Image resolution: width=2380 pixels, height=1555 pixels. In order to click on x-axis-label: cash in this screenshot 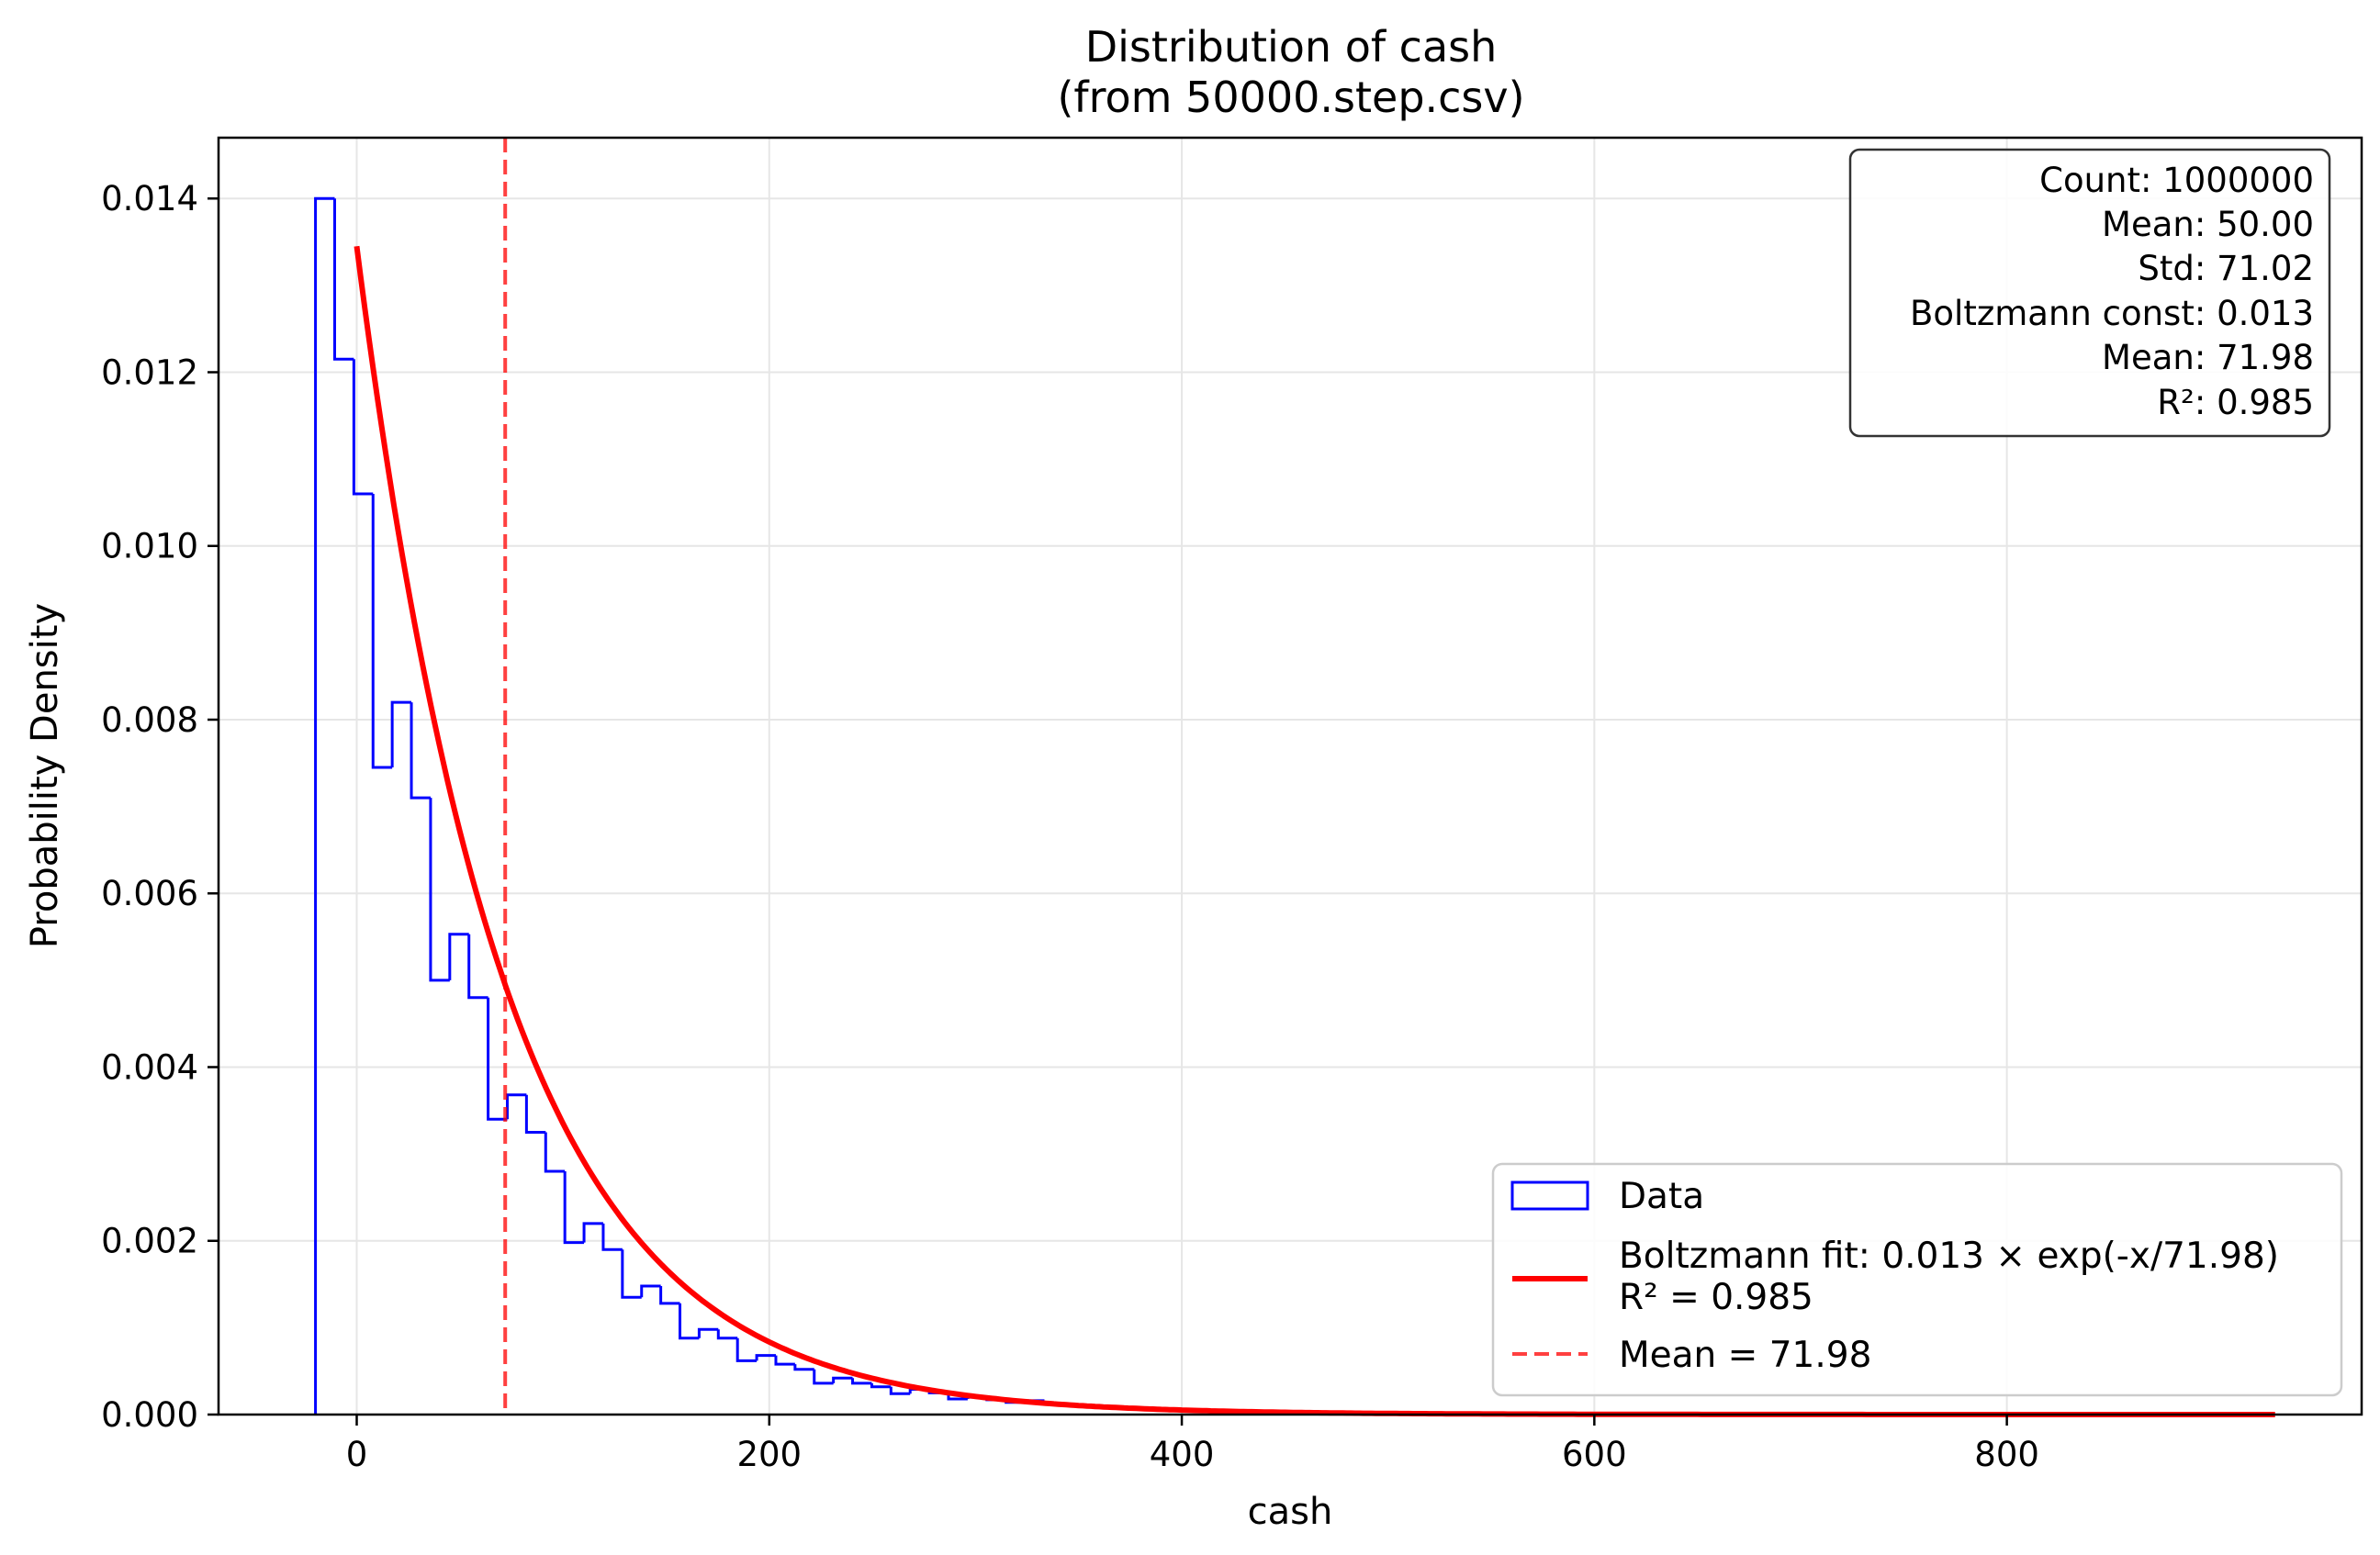, I will do `click(1290, 1512)`.